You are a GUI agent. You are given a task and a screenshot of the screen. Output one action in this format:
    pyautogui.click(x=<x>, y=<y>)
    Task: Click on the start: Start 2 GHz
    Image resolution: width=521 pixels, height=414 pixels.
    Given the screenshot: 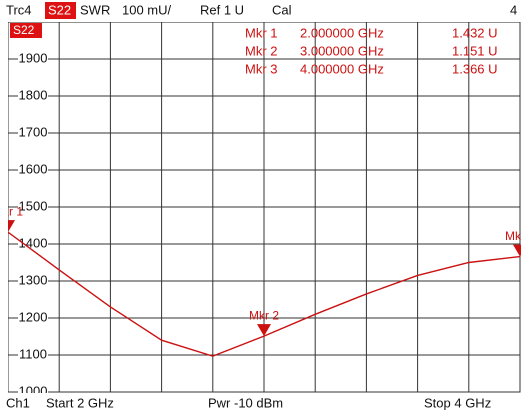 What is the action you would take?
    pyautogui.click(x=80, y=402)
    